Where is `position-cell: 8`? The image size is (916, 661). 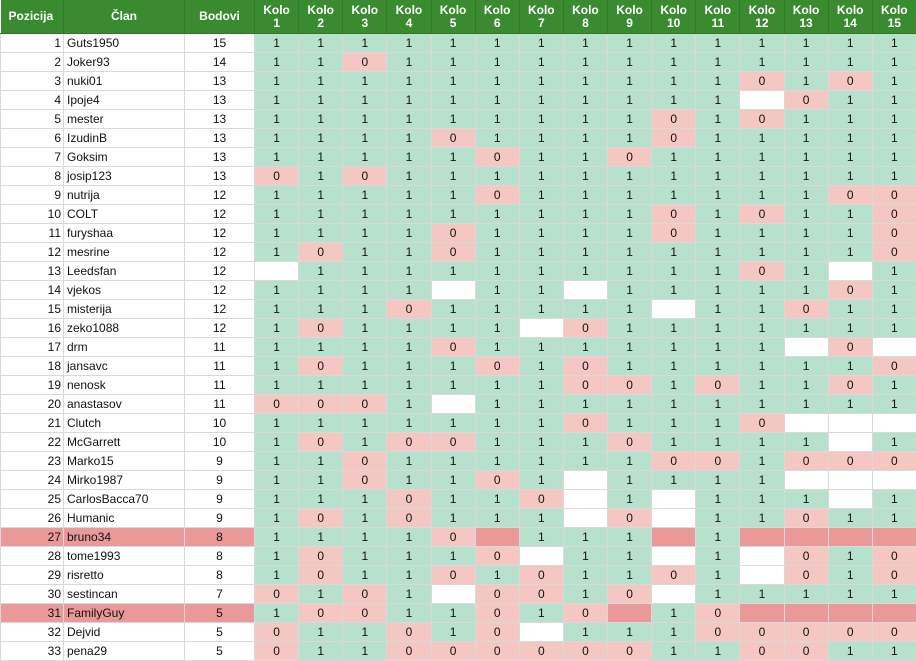 position-cell: 8 is located at coordinates (32, 176).